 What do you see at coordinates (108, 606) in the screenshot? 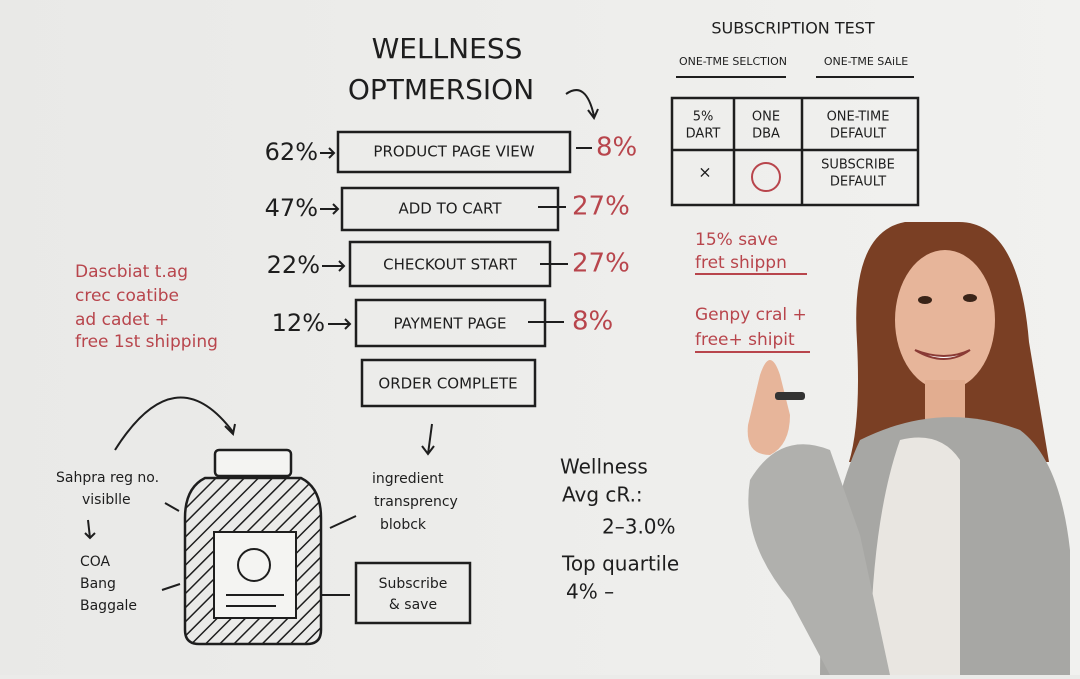
I see `label: Baggale` at bounding box center [108, 606].